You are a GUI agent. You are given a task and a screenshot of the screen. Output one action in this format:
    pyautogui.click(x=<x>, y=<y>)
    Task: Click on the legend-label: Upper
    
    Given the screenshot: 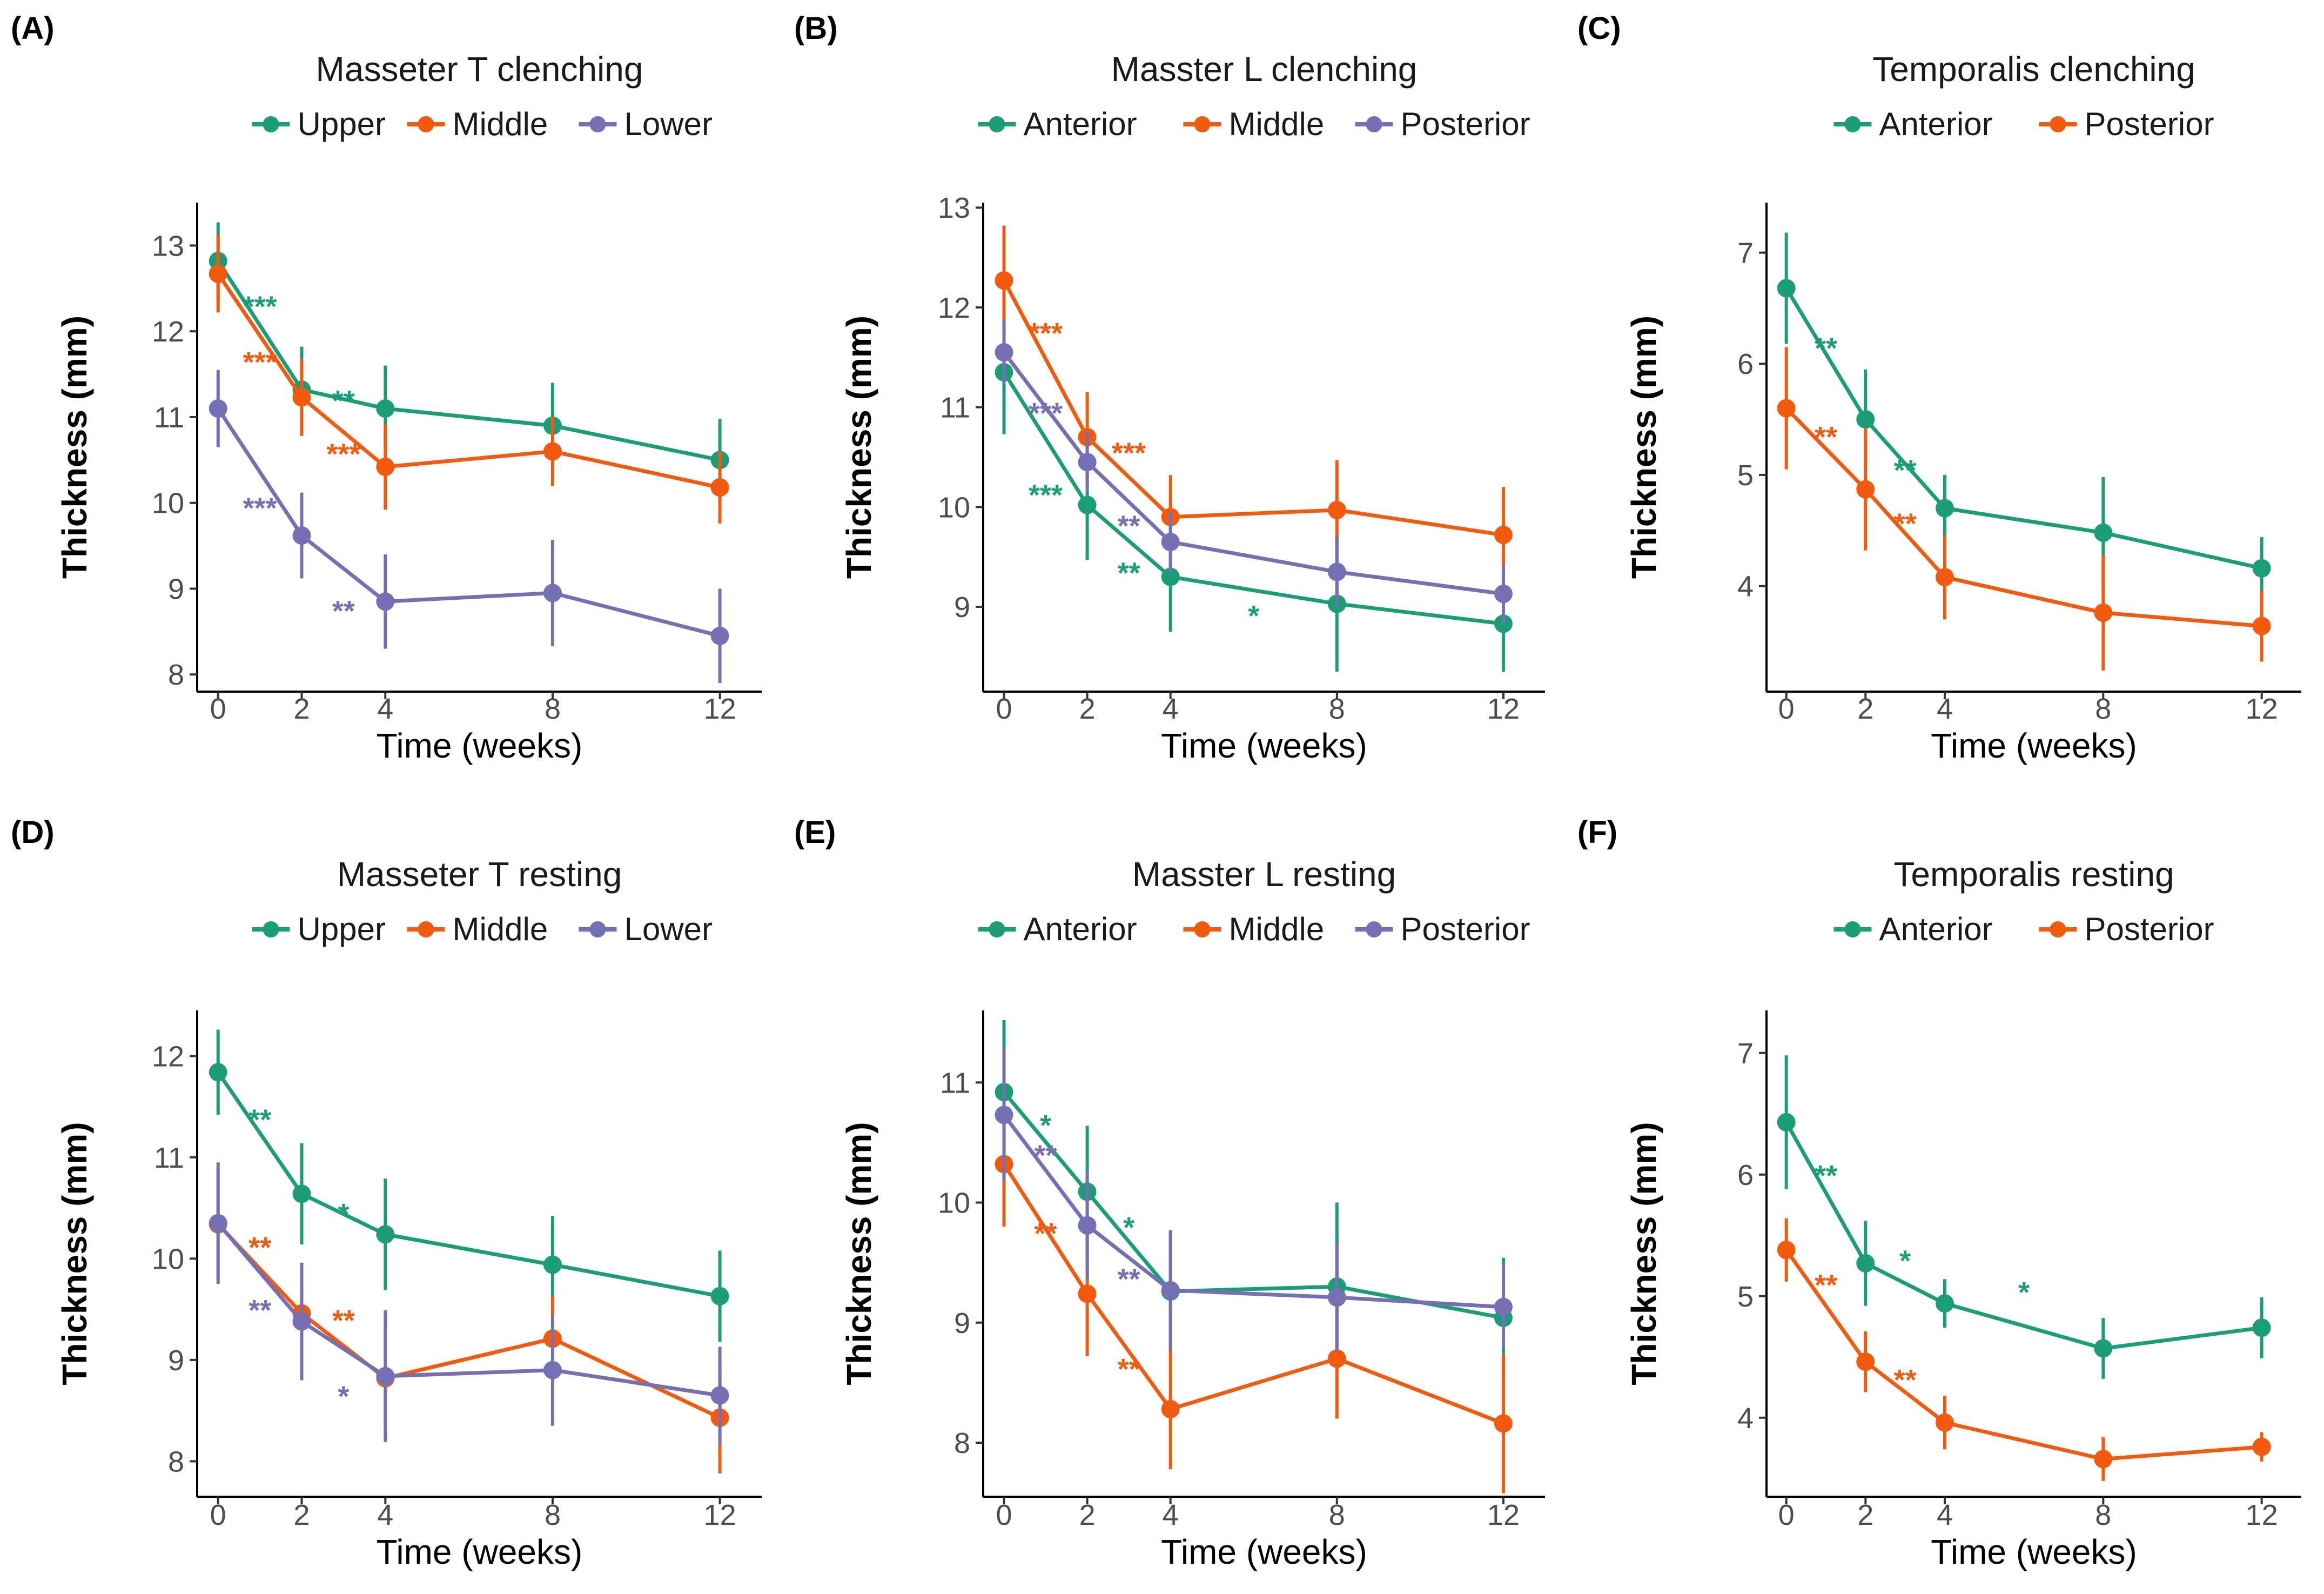 What is the action you would take?
    pyautogui.click(x=342, y=124)
    